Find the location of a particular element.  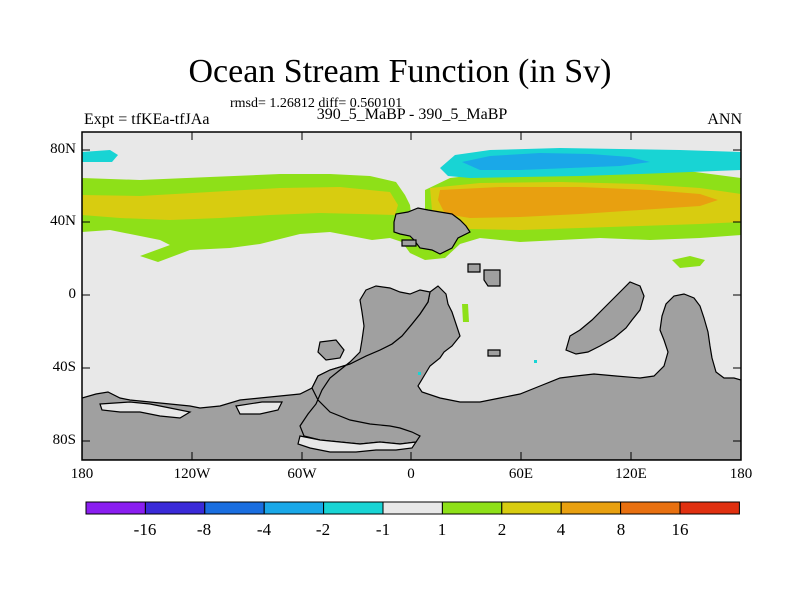

colorbar-label: 1 is located at coordinates (442, 529).